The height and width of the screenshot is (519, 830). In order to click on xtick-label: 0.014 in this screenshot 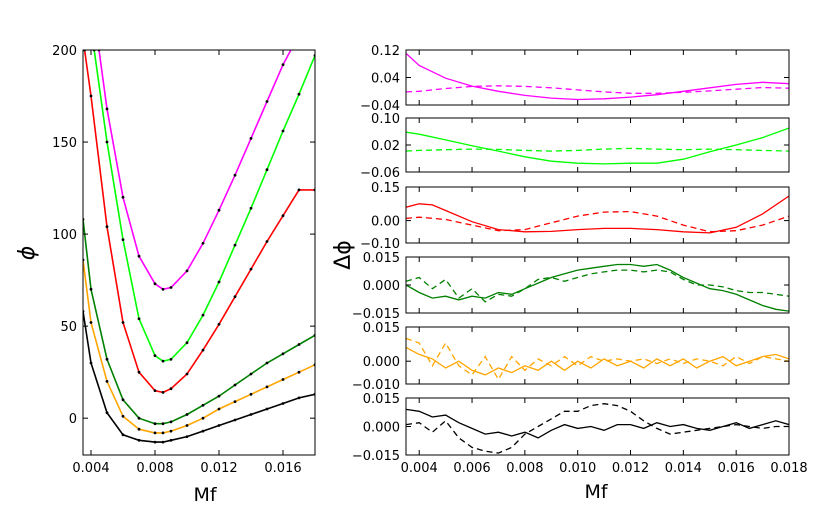, I will do `click(683, 468)`.